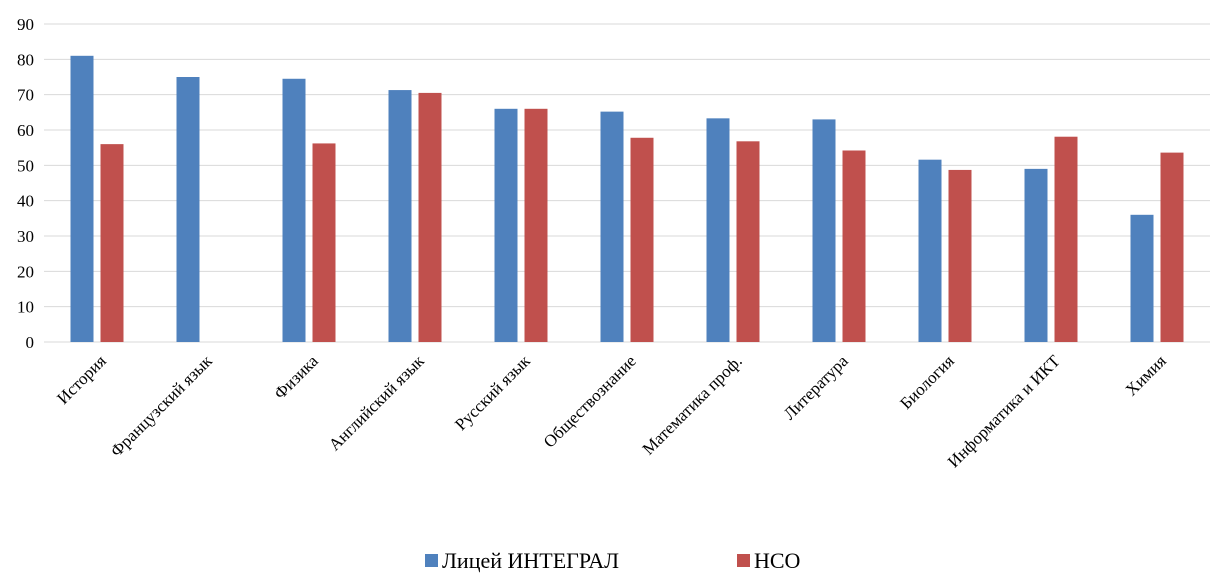 This screenshot has height=583, width=1211. I want to click on y-tick-label: 0, so click(30, 342).